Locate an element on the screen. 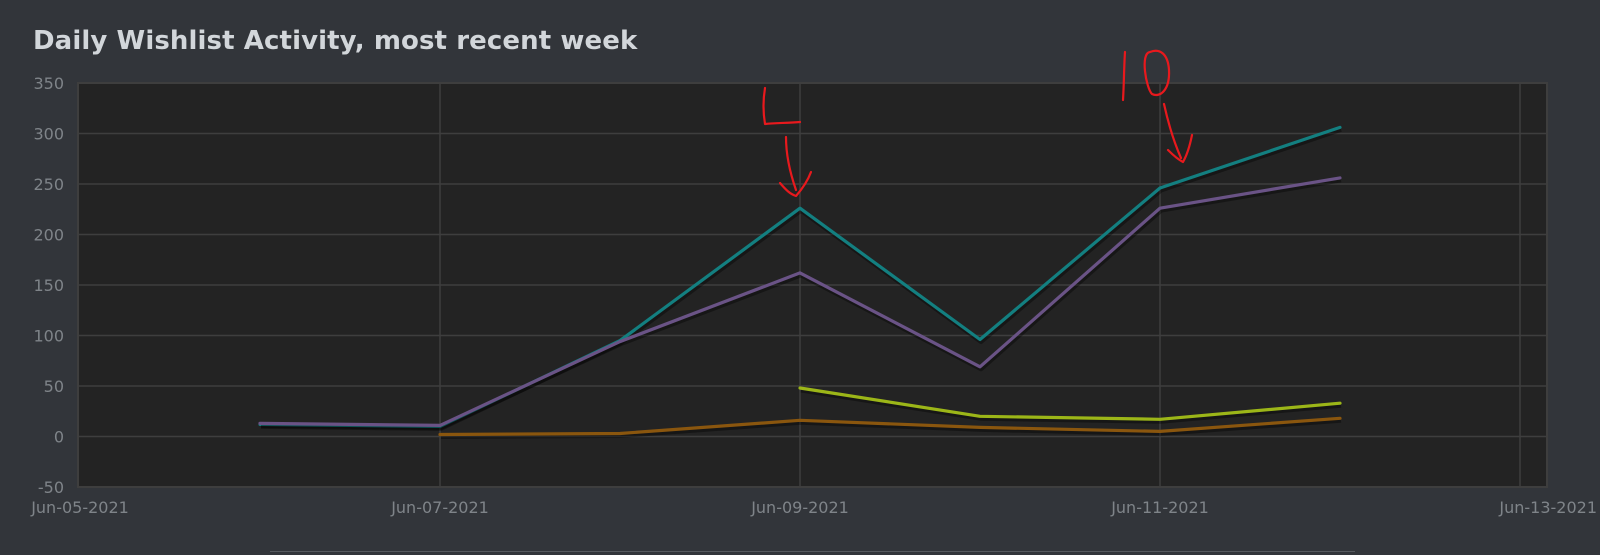  annotation-10-one is located at coordinates (1124, 76).